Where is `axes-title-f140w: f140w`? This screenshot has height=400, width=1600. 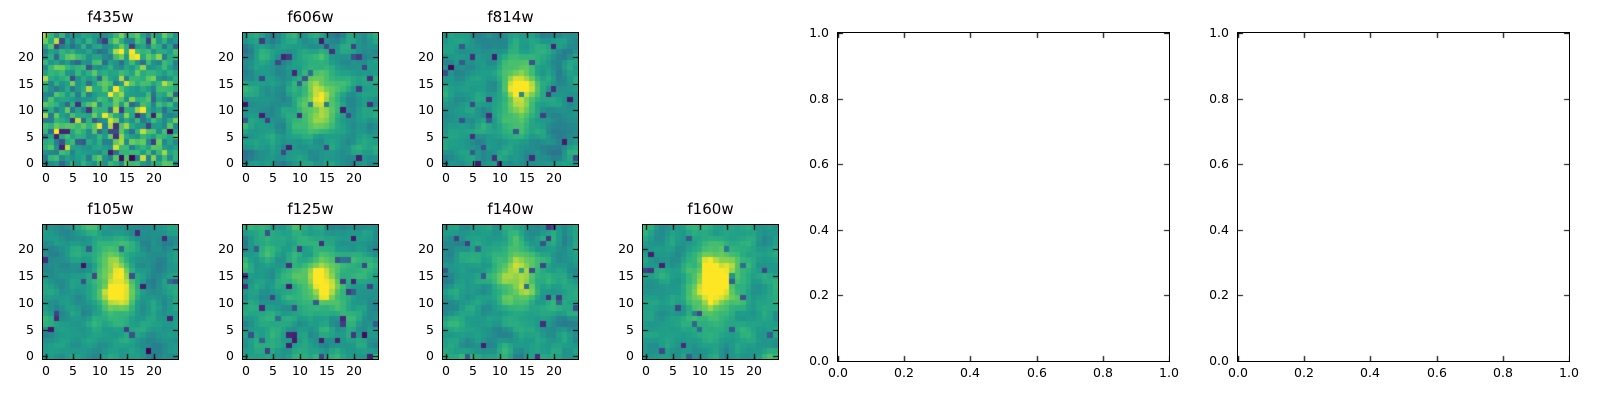 axes-title-f140w: f140w is located at coordinates (510, 209).